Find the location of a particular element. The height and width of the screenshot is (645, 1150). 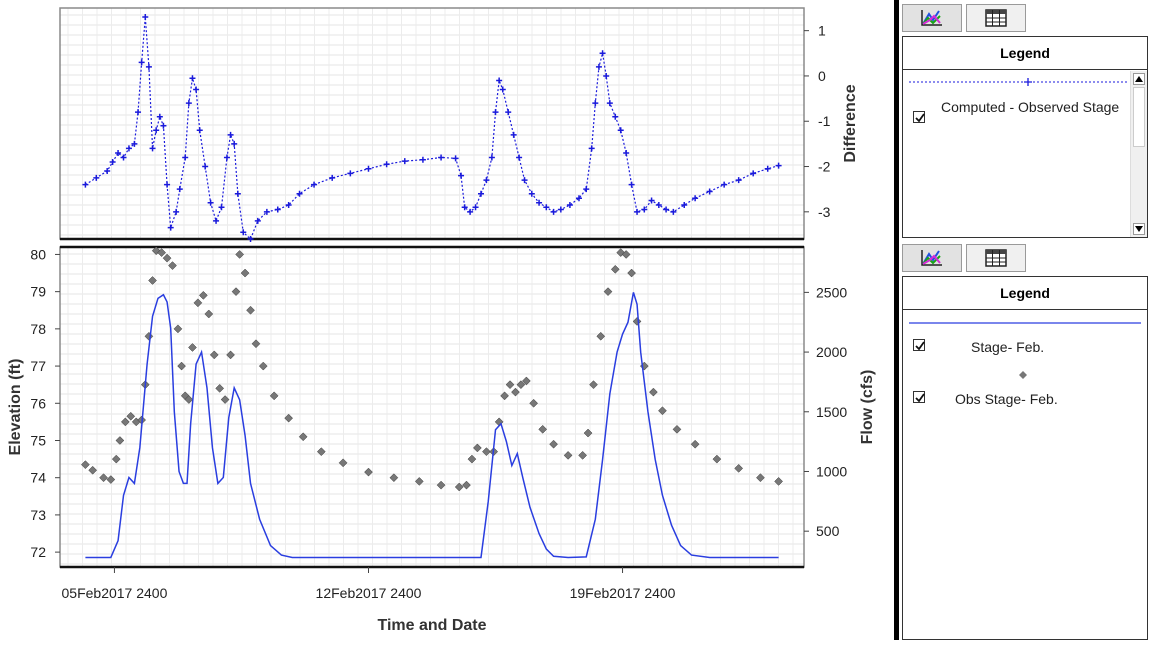

legend-checkbox-computed is located at coordinates (919, 117).